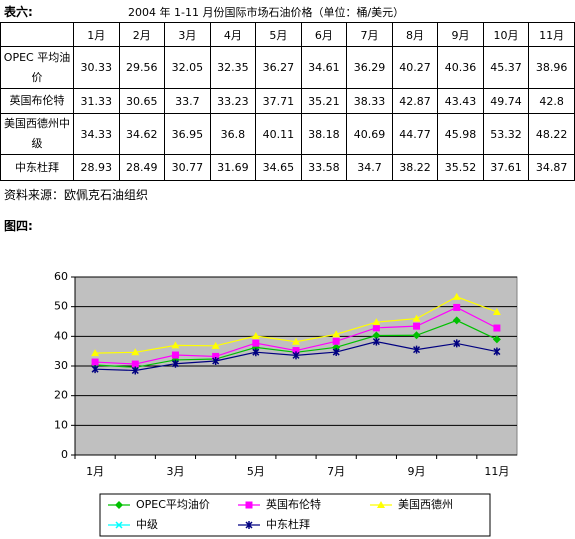 The image size is (575, 539). What do you see at coordinates (417, 471) in the screenshot?
I see `x-tick-label: 9月` at bounding box center [417, 471].